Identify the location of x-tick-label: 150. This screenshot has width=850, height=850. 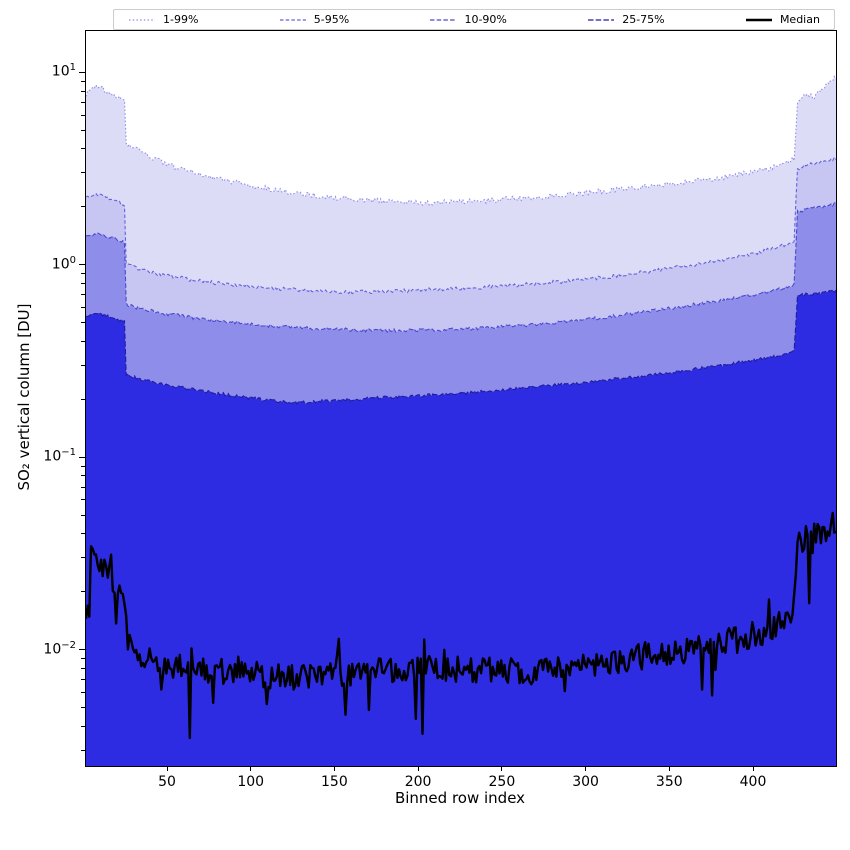
(334, 782).